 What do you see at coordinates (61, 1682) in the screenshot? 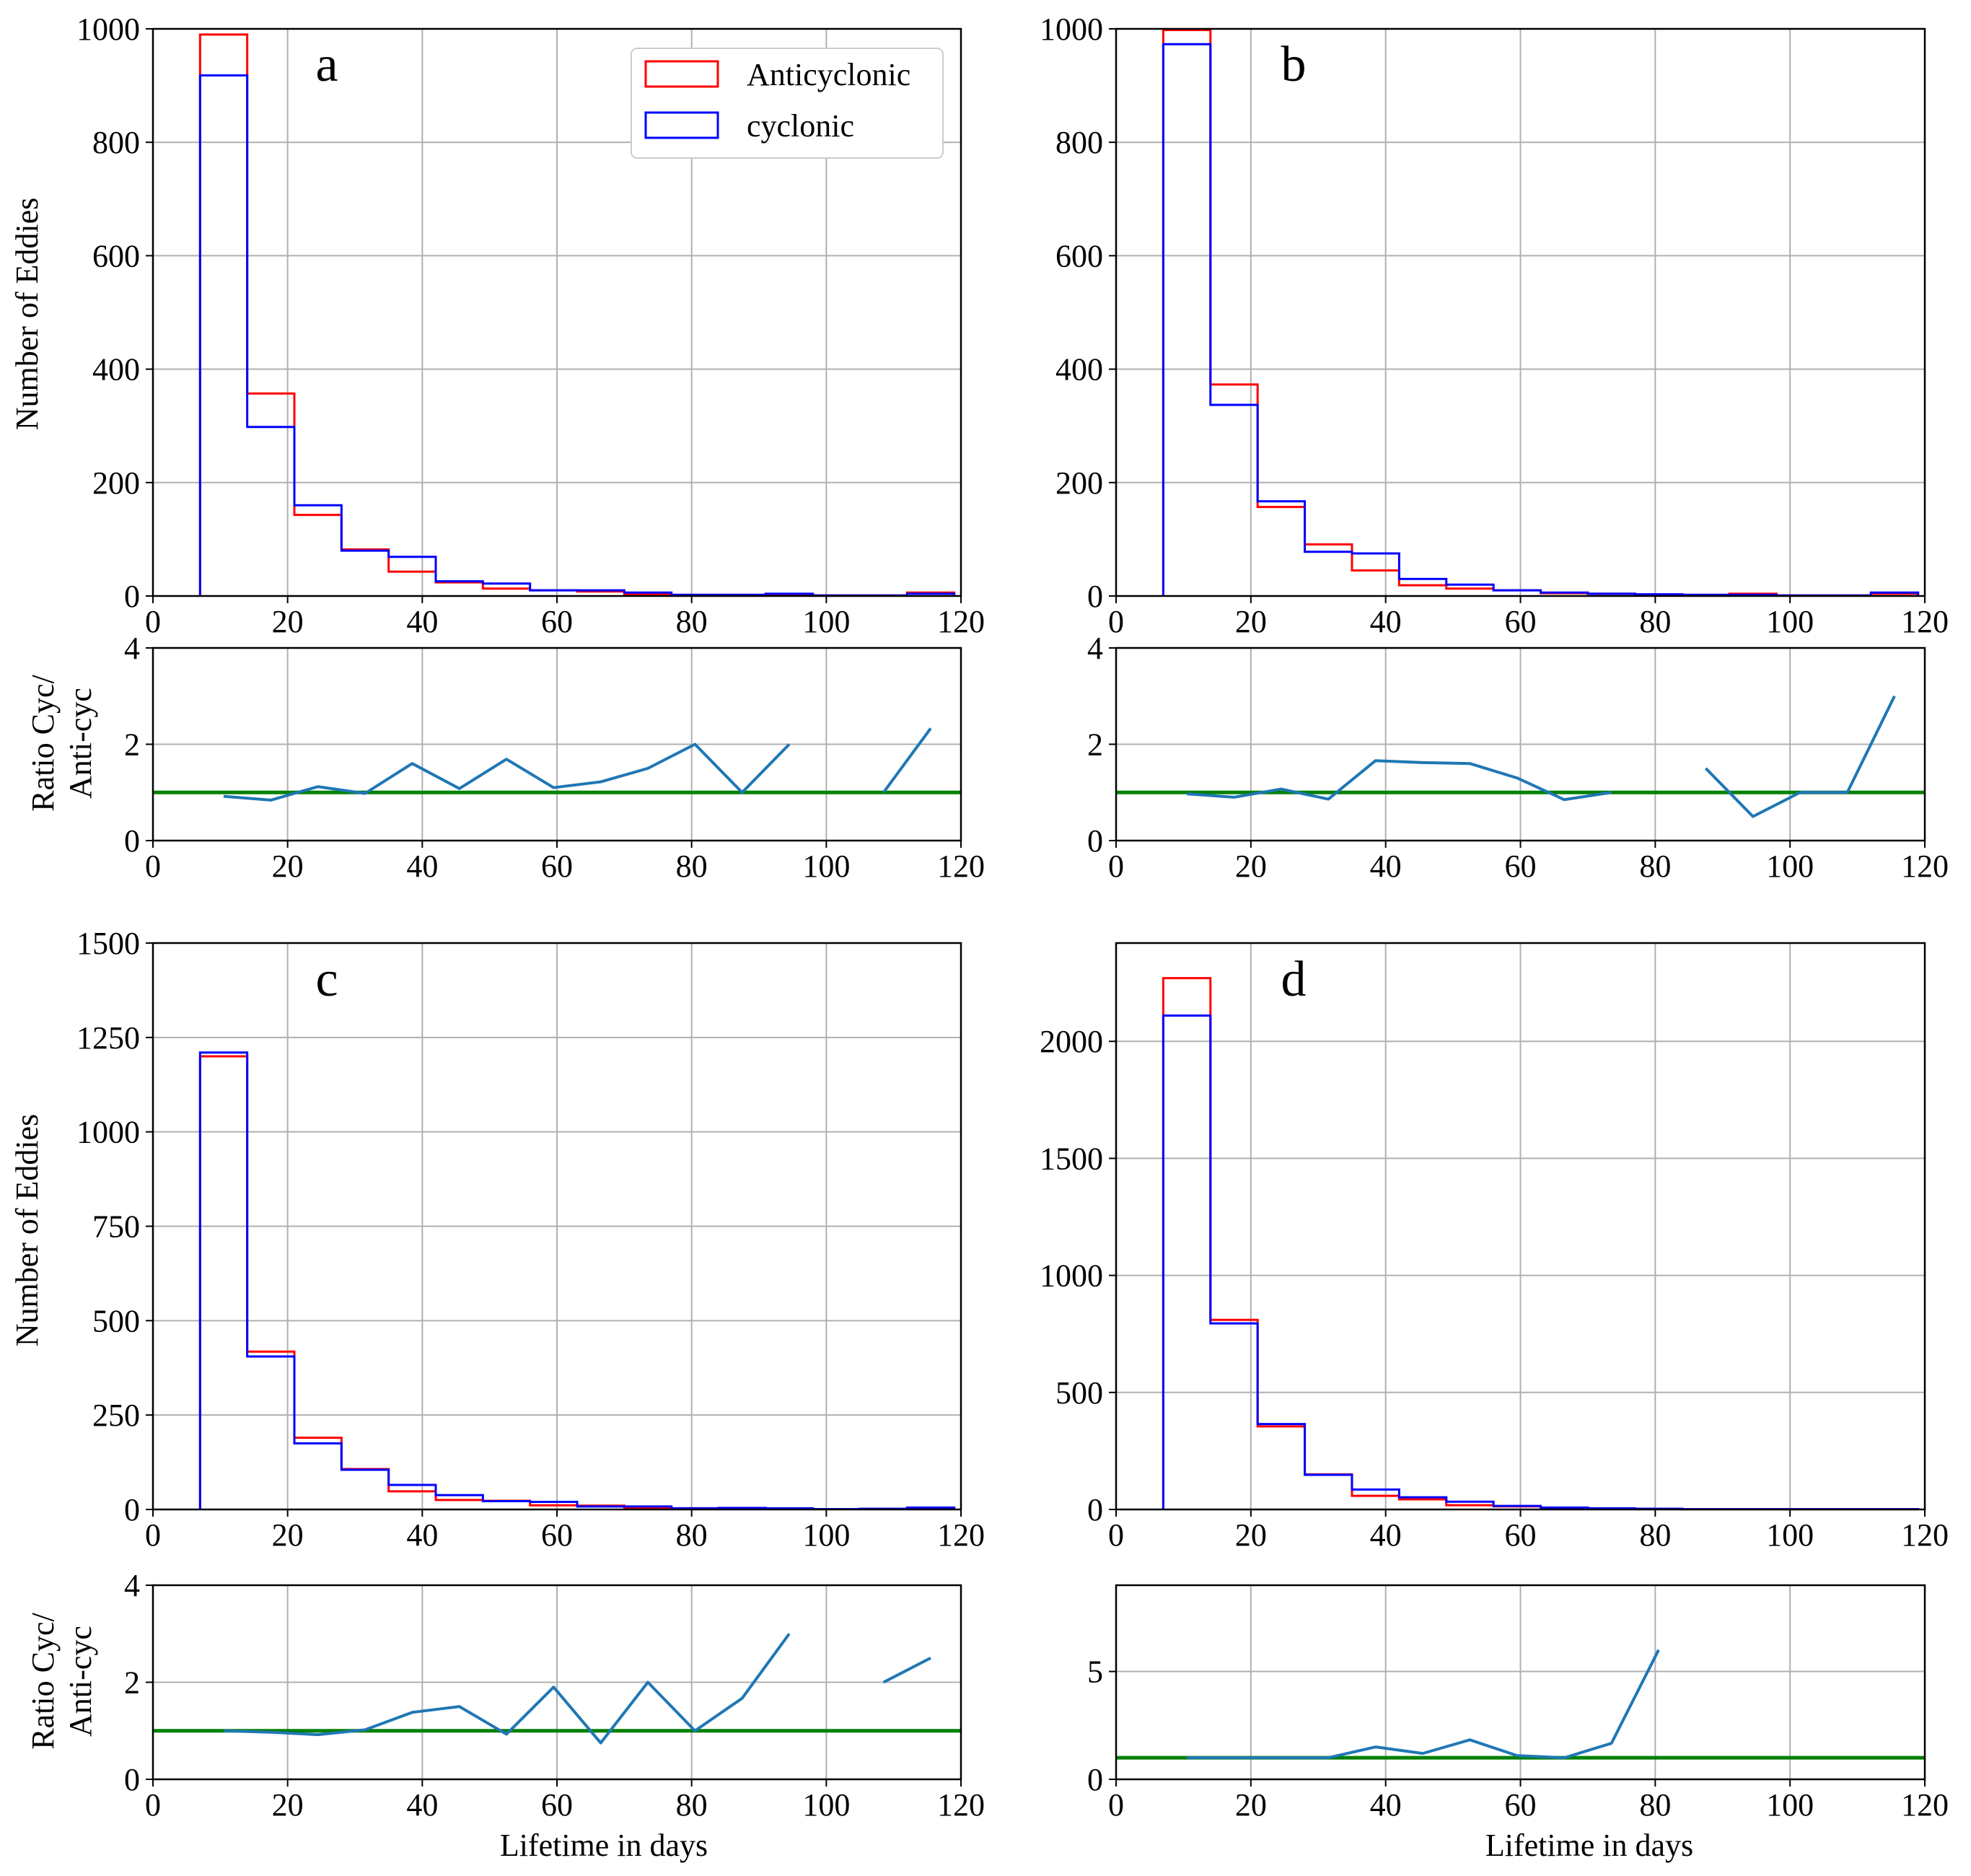
I see `panel-c-ratio-ylabel: Ratio Cyc/ Anti-cyc` at bounding box center [61, 1682].